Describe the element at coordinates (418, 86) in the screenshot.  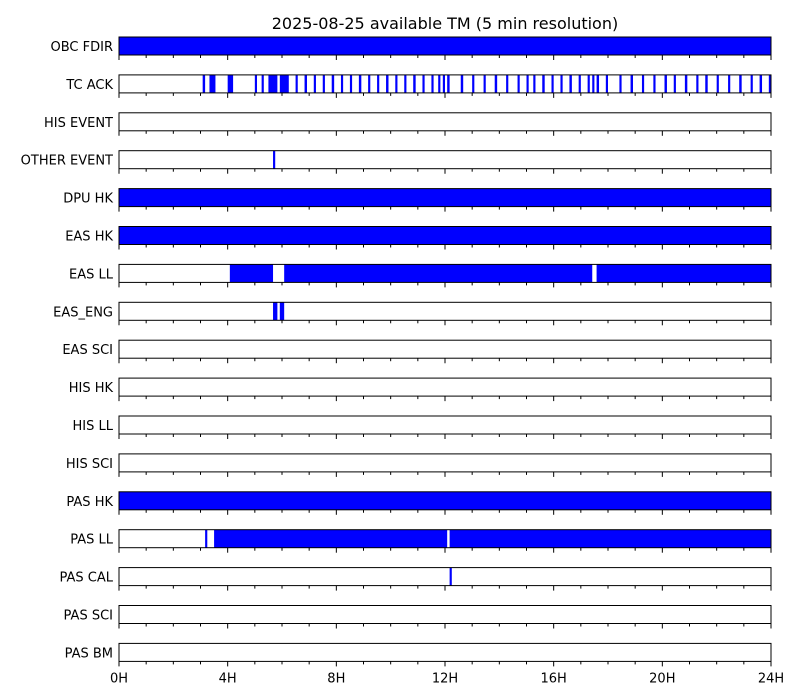
I see `timeline-row: TC ACK` at that location.